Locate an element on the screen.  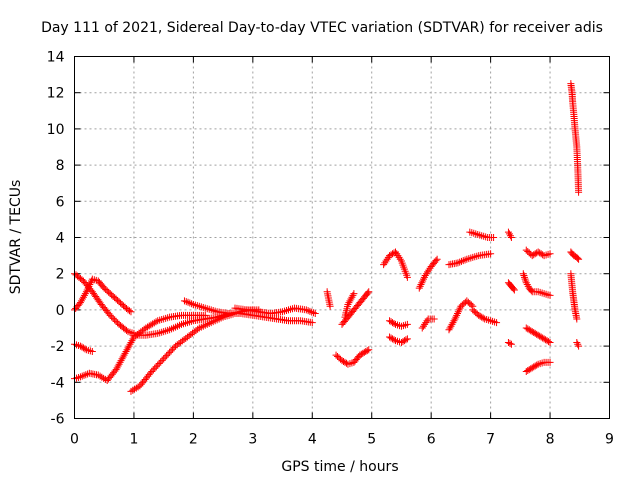
series-arc-n is located at coordinates (398, 323).